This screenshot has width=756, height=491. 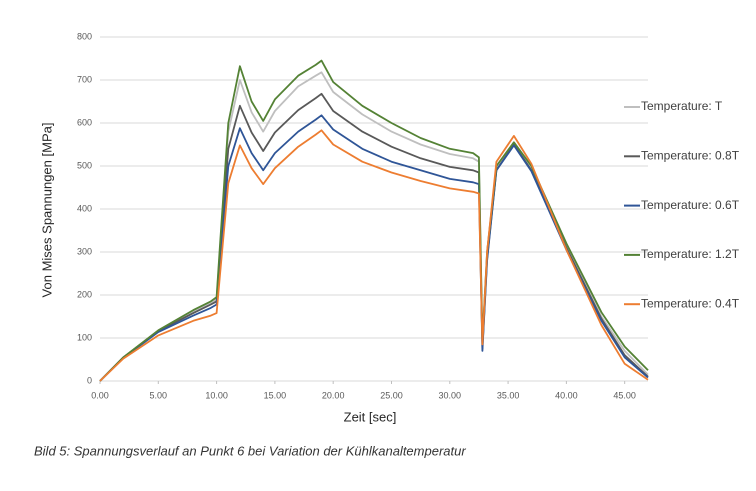 What do you see at coordinates (159, 395) in the screenshot?
I see `x-tick-label: 5.00` at bounding box center [159, 395].